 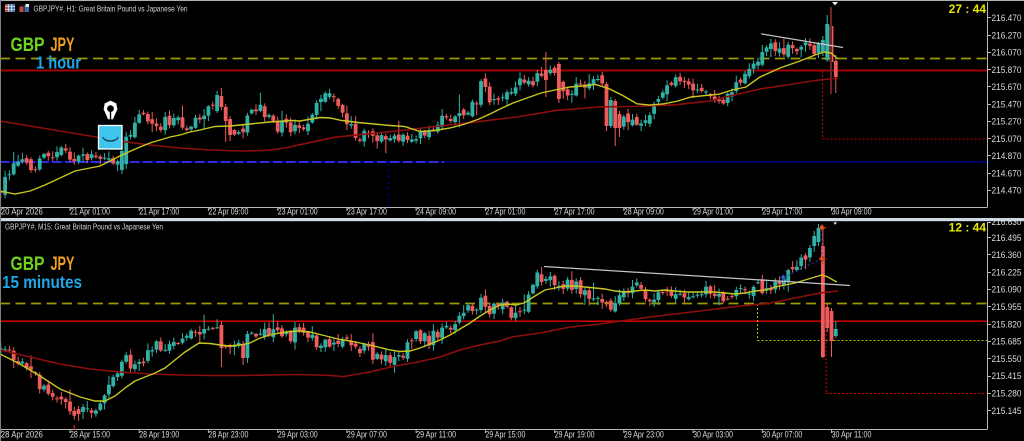 I want to click on svg-text: 21 Apr 01:00, so click(x=90, y=212).